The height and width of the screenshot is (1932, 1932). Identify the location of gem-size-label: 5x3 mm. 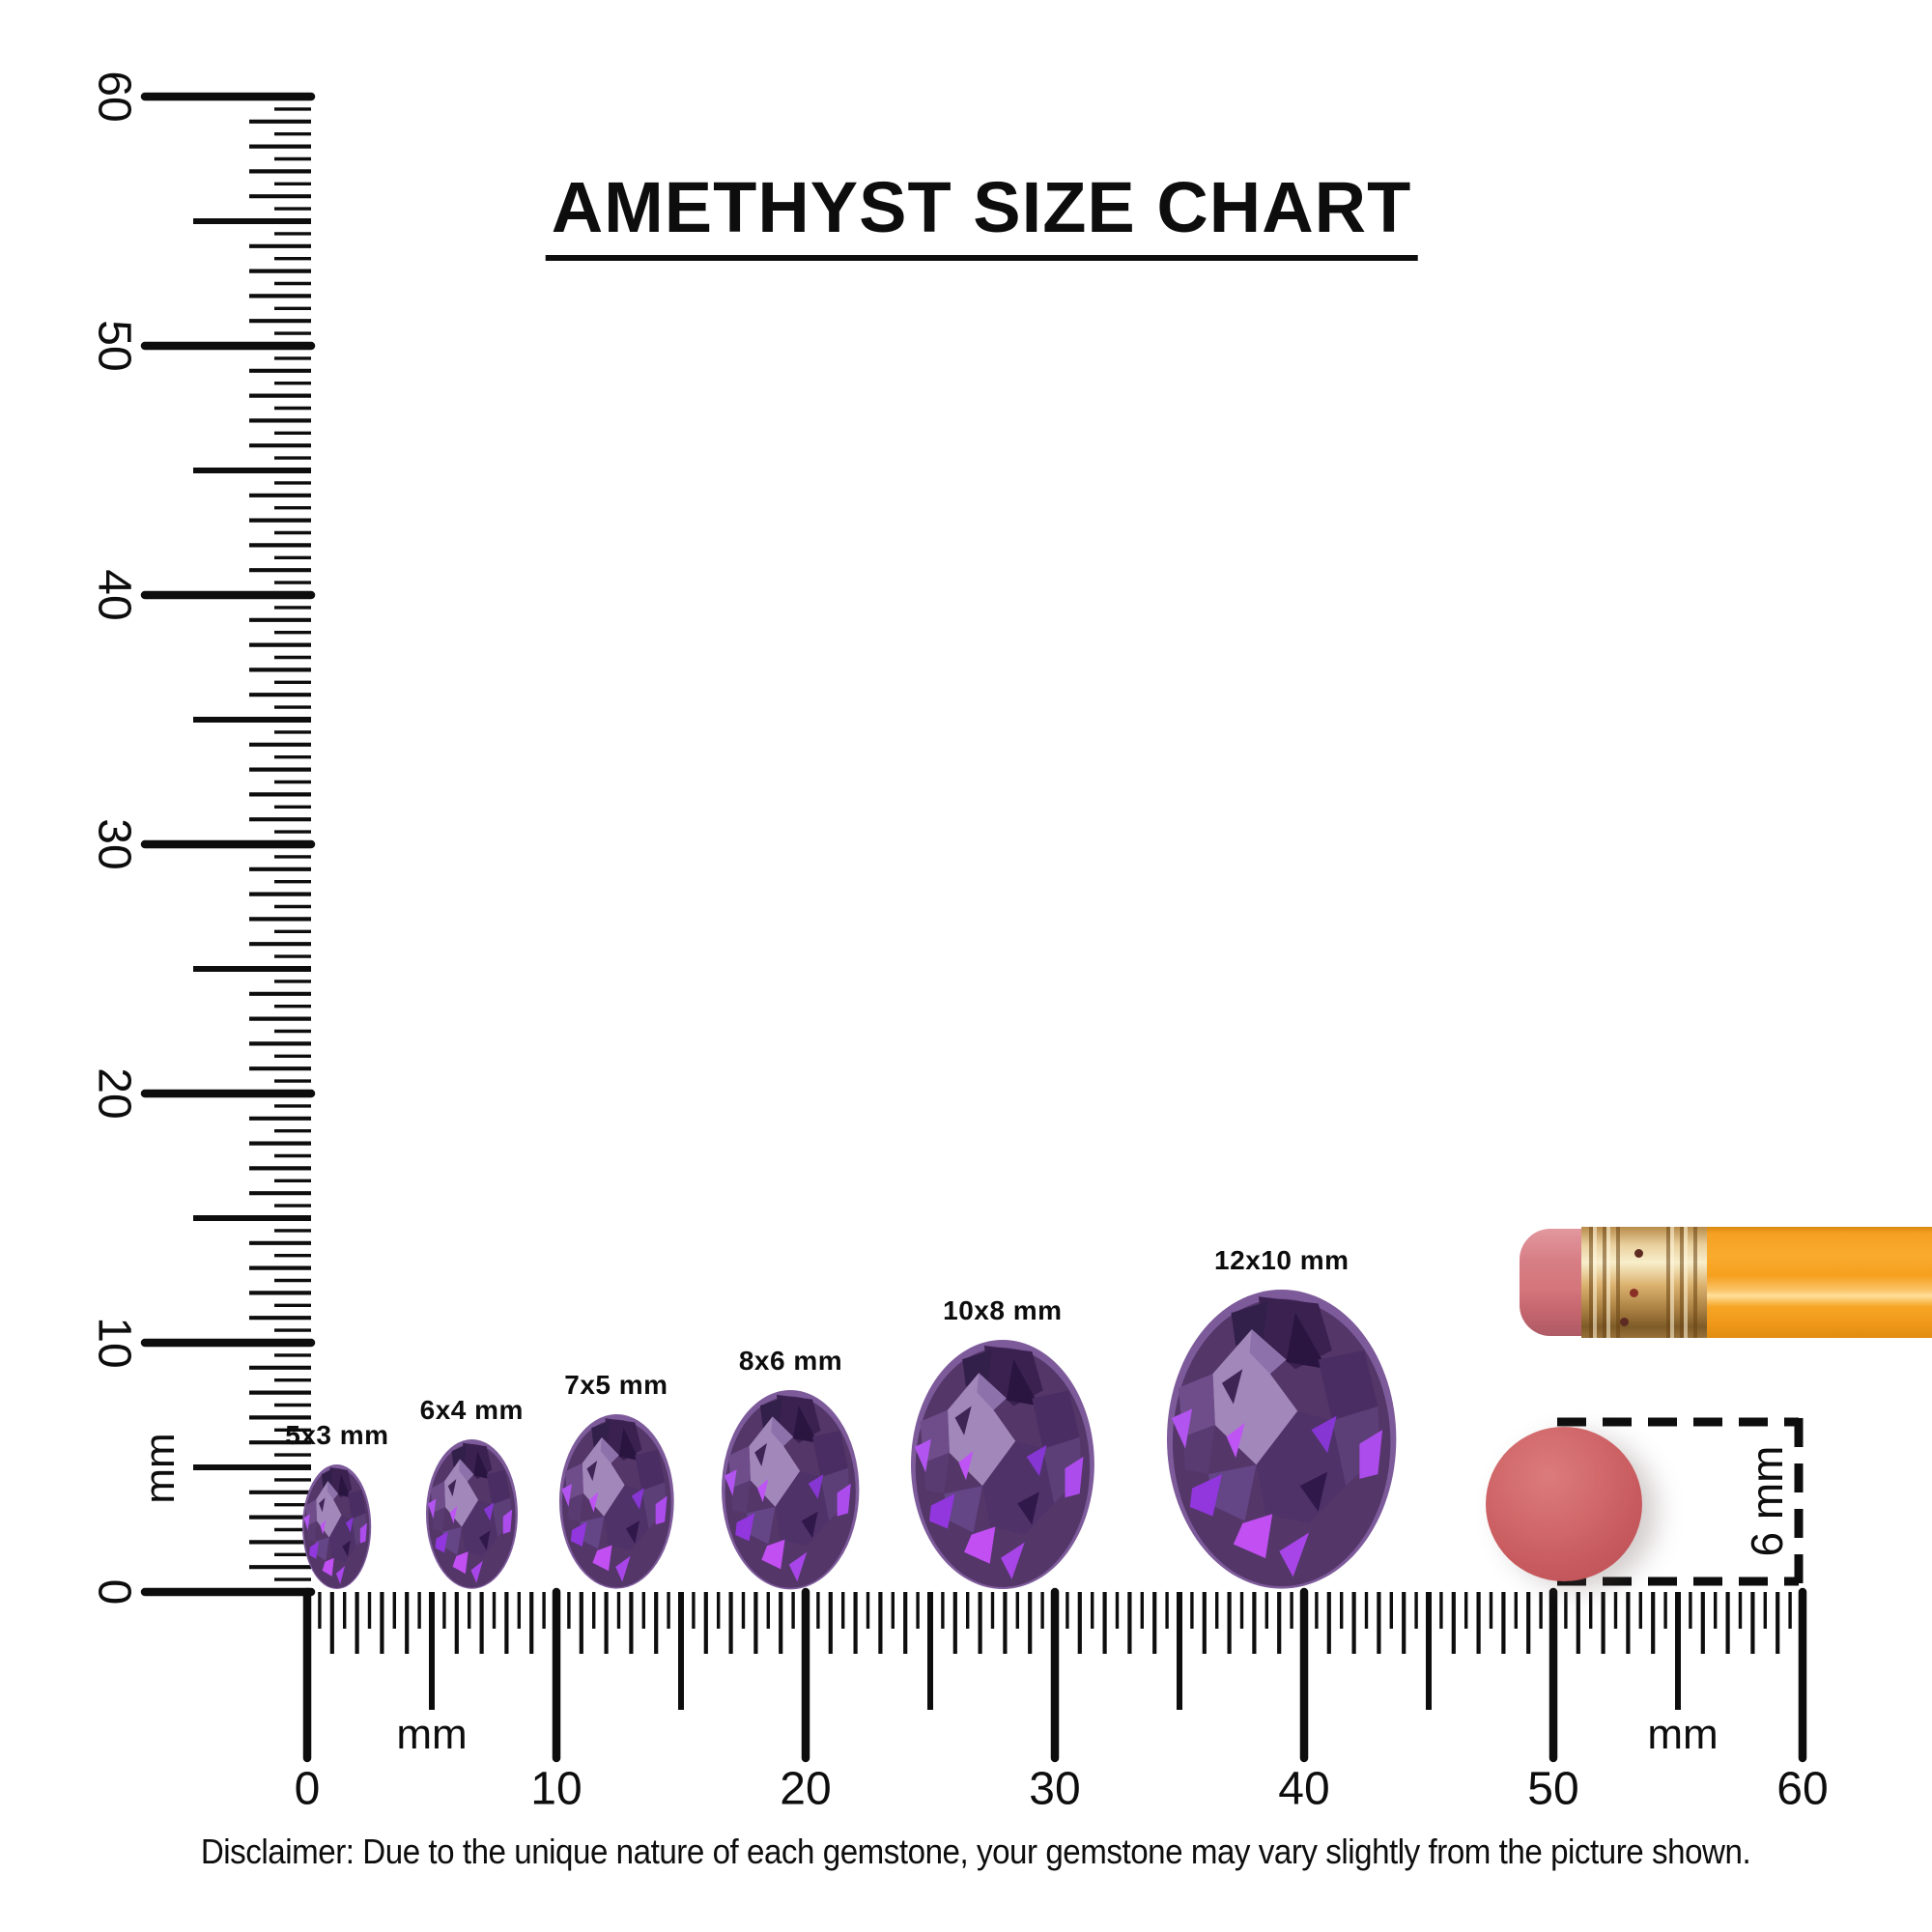
(337, 1435).